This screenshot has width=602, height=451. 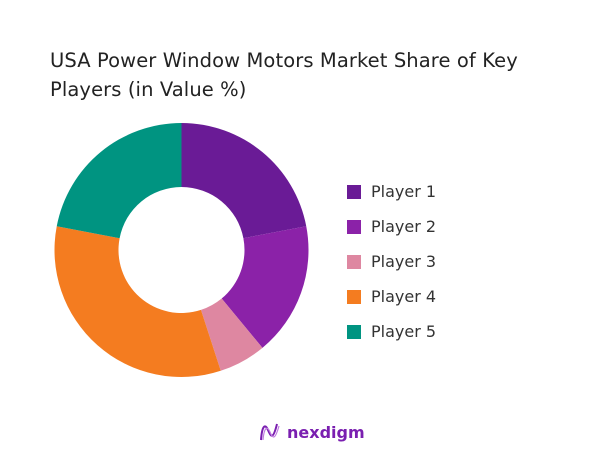 What do you see at coordinates (326, 432) in the screenshot?
I see `brand-name: nexdigm` at bounding box center [326, 432].